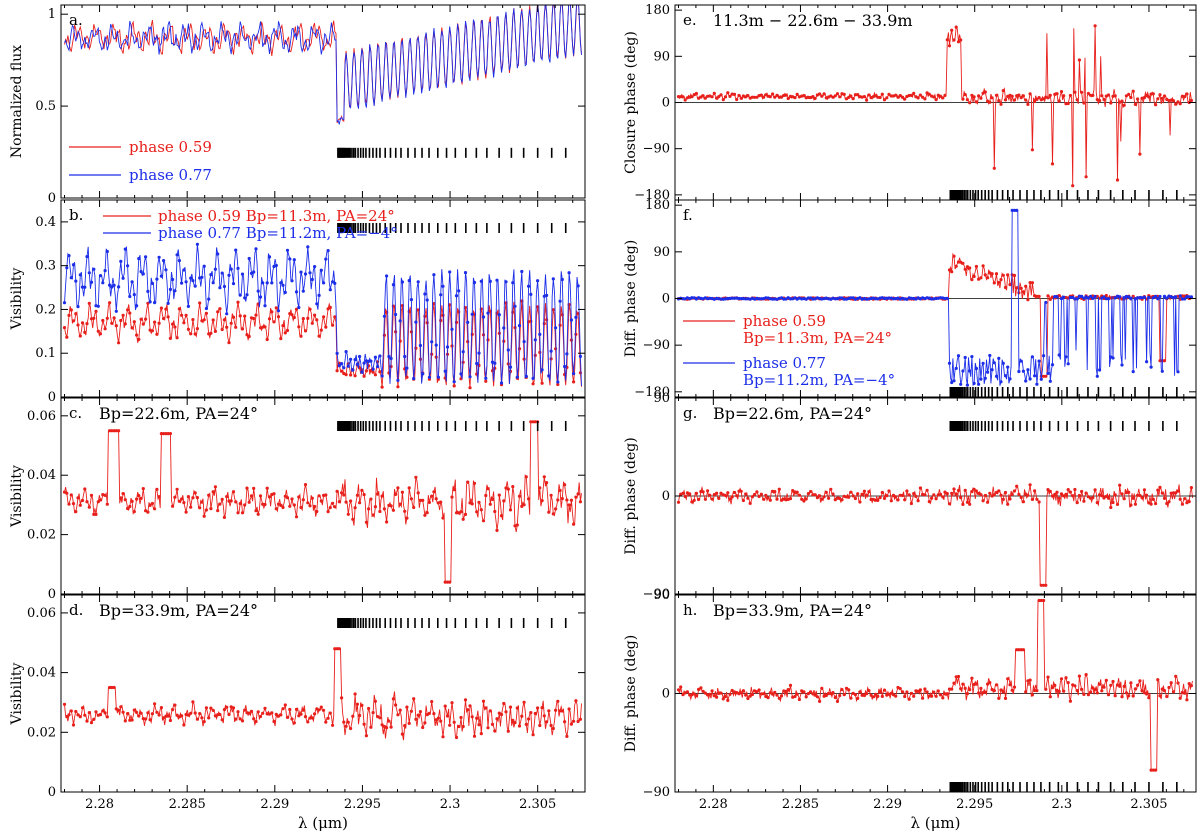 Image resolution: width=1200 pixels, height=835 pixels. I want to click on ytick-label: 0, so click(666, 299).